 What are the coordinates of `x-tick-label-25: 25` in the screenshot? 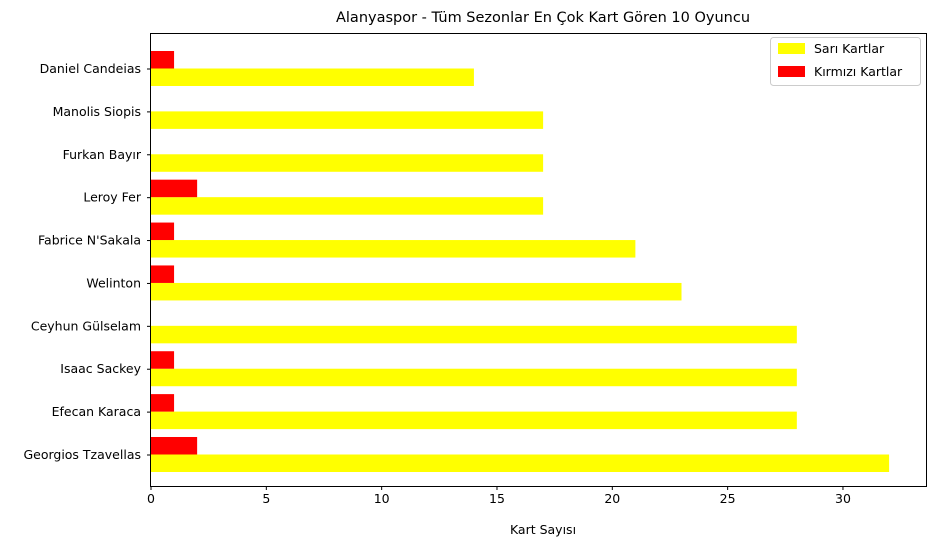 It's located at (728, 498).